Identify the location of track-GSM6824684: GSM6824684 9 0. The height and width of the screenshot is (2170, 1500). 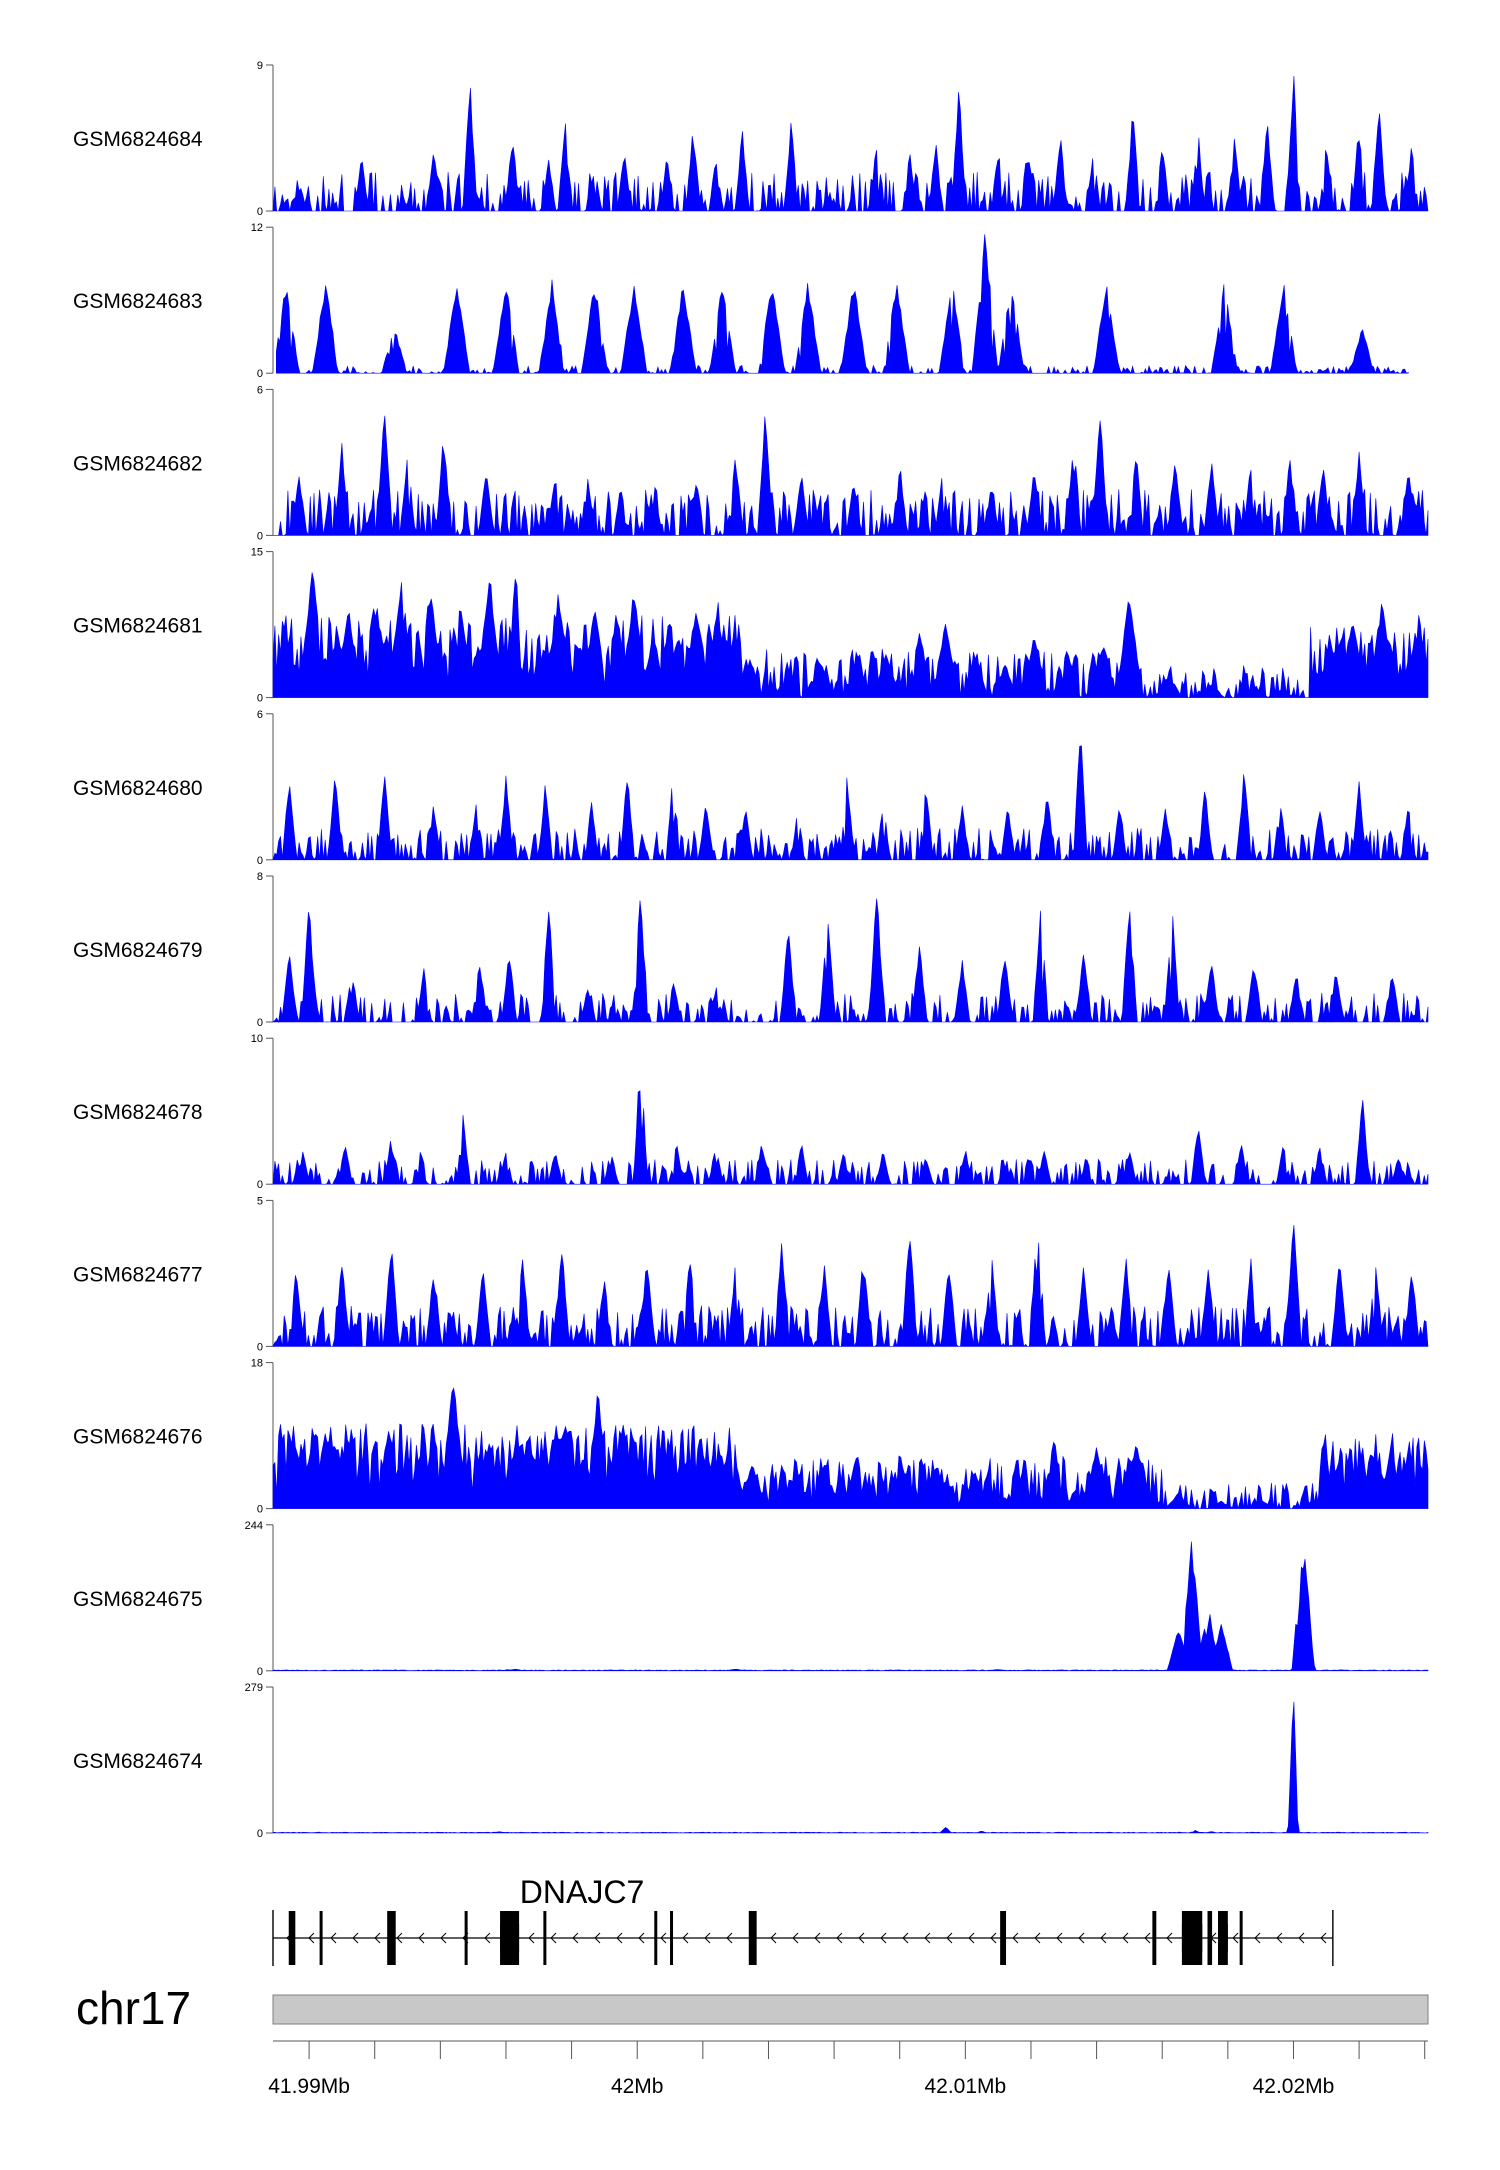
(751, 139).